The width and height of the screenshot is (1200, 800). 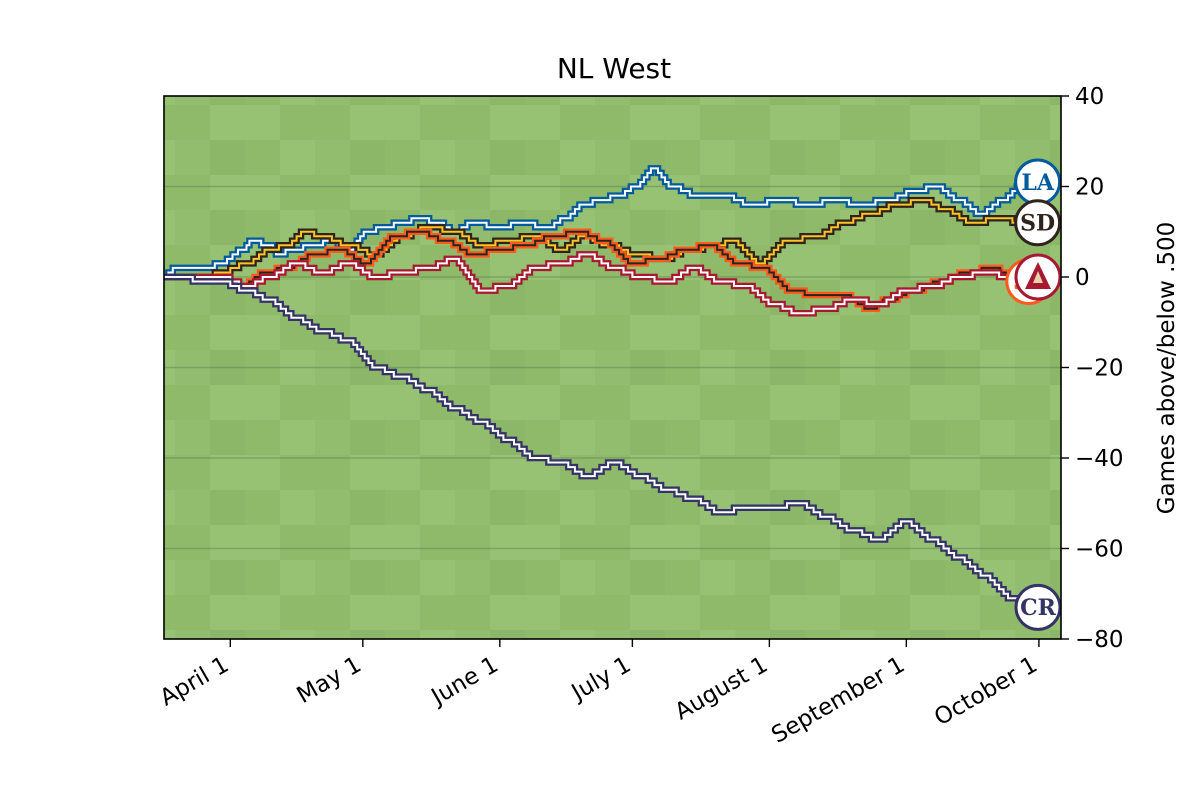 What do you see at coordinates (329, 680) in the screenshot?
I see `x-tick-label: May 1` at bounding box center [329, 680].